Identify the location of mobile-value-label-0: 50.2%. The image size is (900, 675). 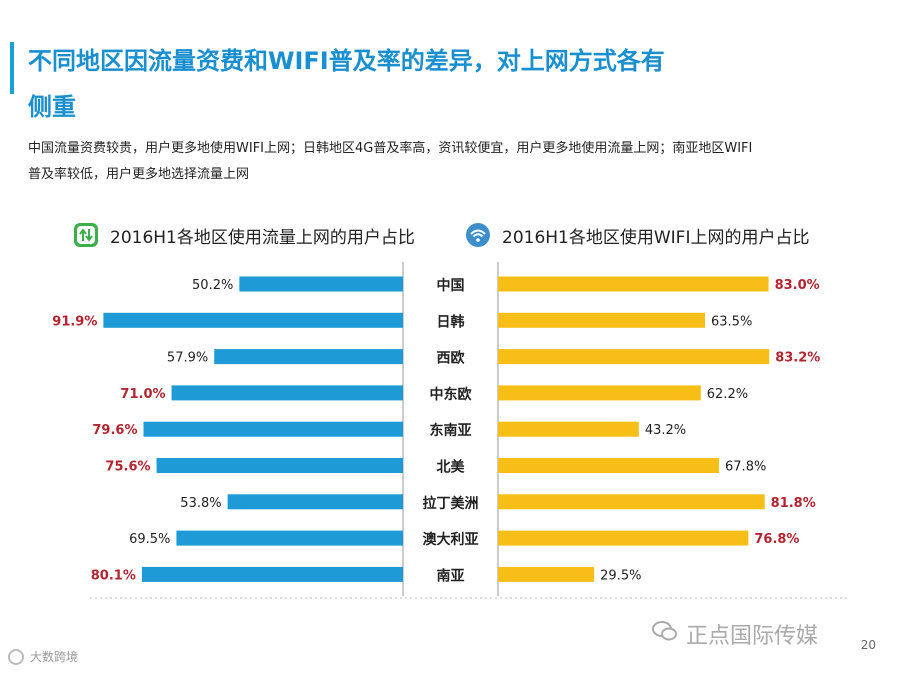
(212, 285).